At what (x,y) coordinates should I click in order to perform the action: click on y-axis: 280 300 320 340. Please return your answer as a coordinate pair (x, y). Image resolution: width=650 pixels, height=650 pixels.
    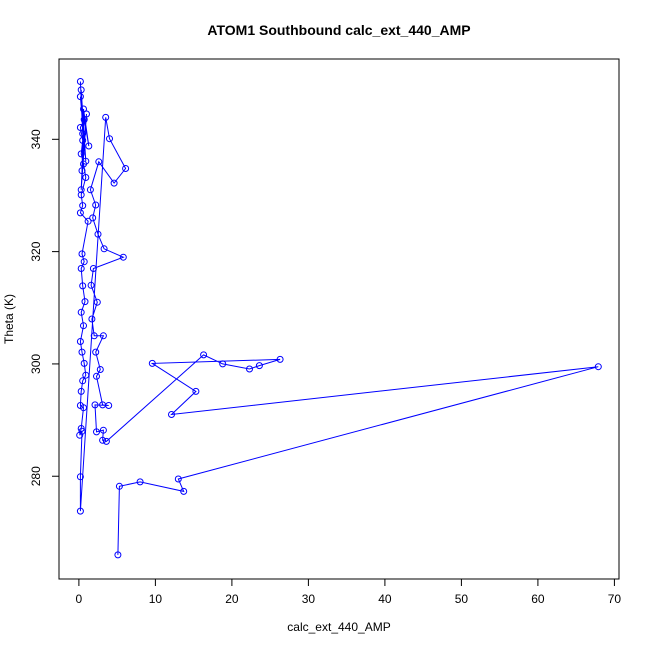
    Looking at the image, I should click on (44, 307).